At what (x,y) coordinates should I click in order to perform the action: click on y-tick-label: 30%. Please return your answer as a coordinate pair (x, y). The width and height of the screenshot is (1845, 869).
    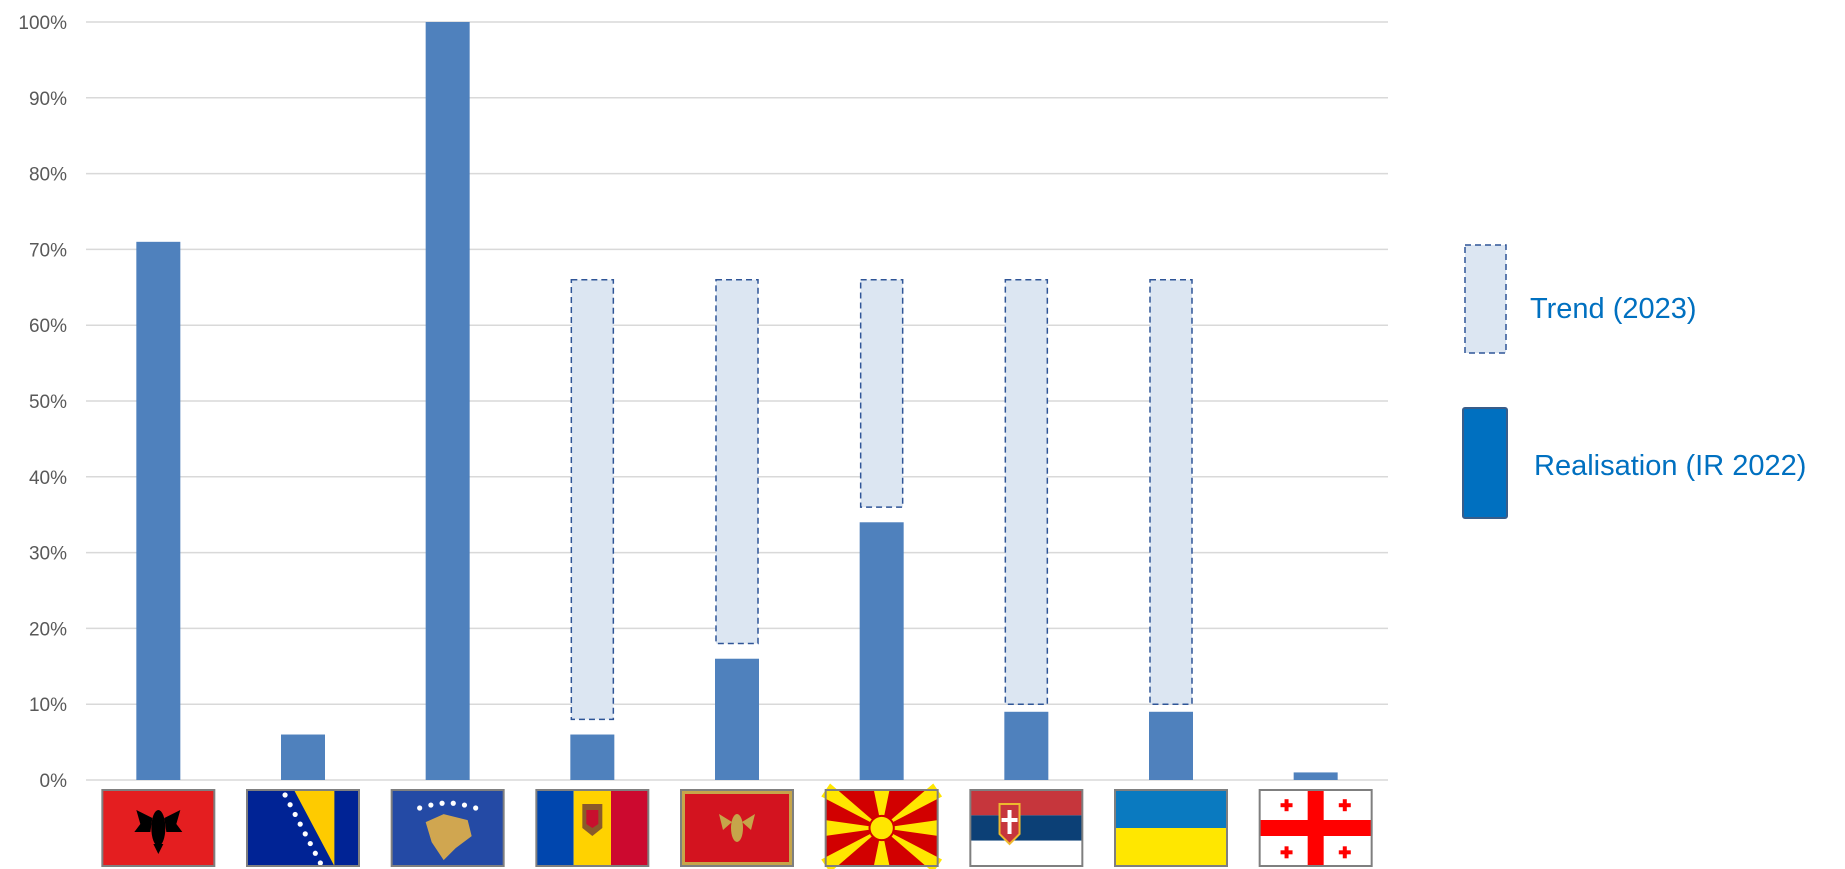
    Looking at the image, I should click on (48, 554).